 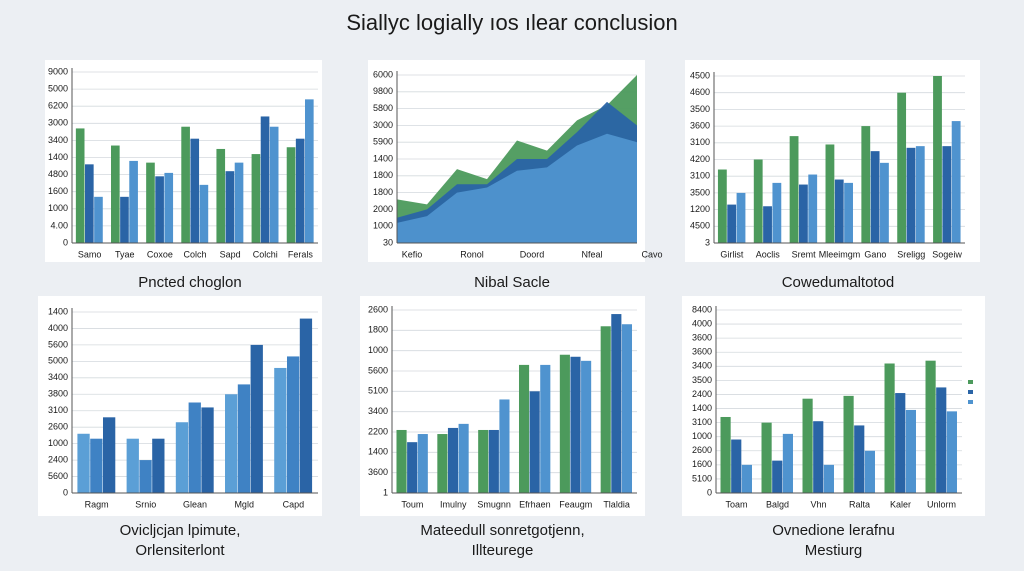 What do you see at coordinates (700, 75) in the screenshot?
I see `y-tick-label: 4500` at bounding box center [700, 75].